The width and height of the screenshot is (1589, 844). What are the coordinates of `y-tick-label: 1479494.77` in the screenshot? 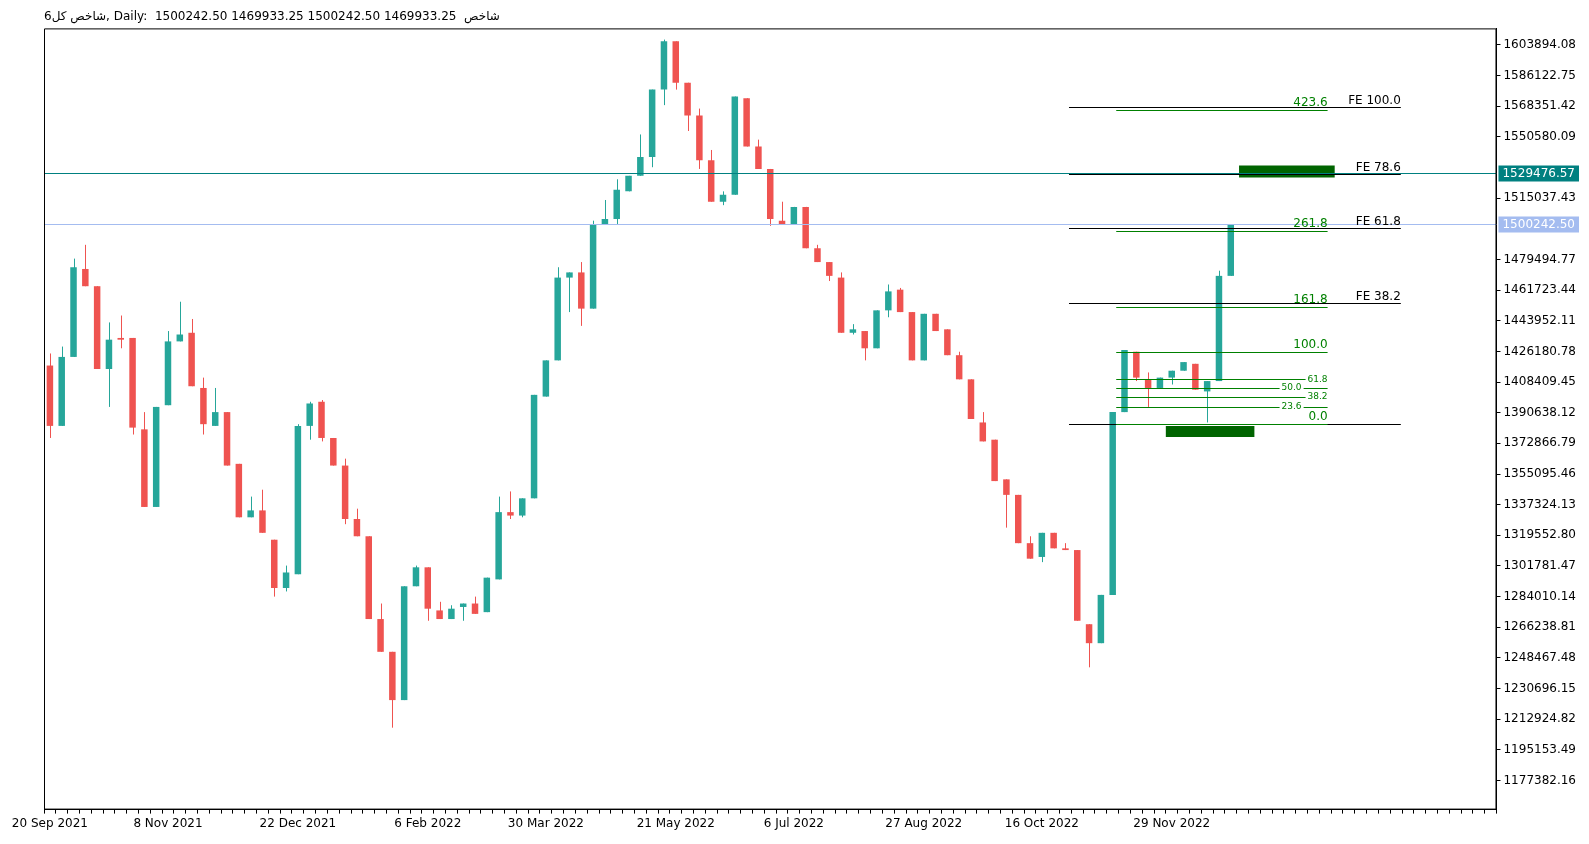 It's located at (1539, 258).